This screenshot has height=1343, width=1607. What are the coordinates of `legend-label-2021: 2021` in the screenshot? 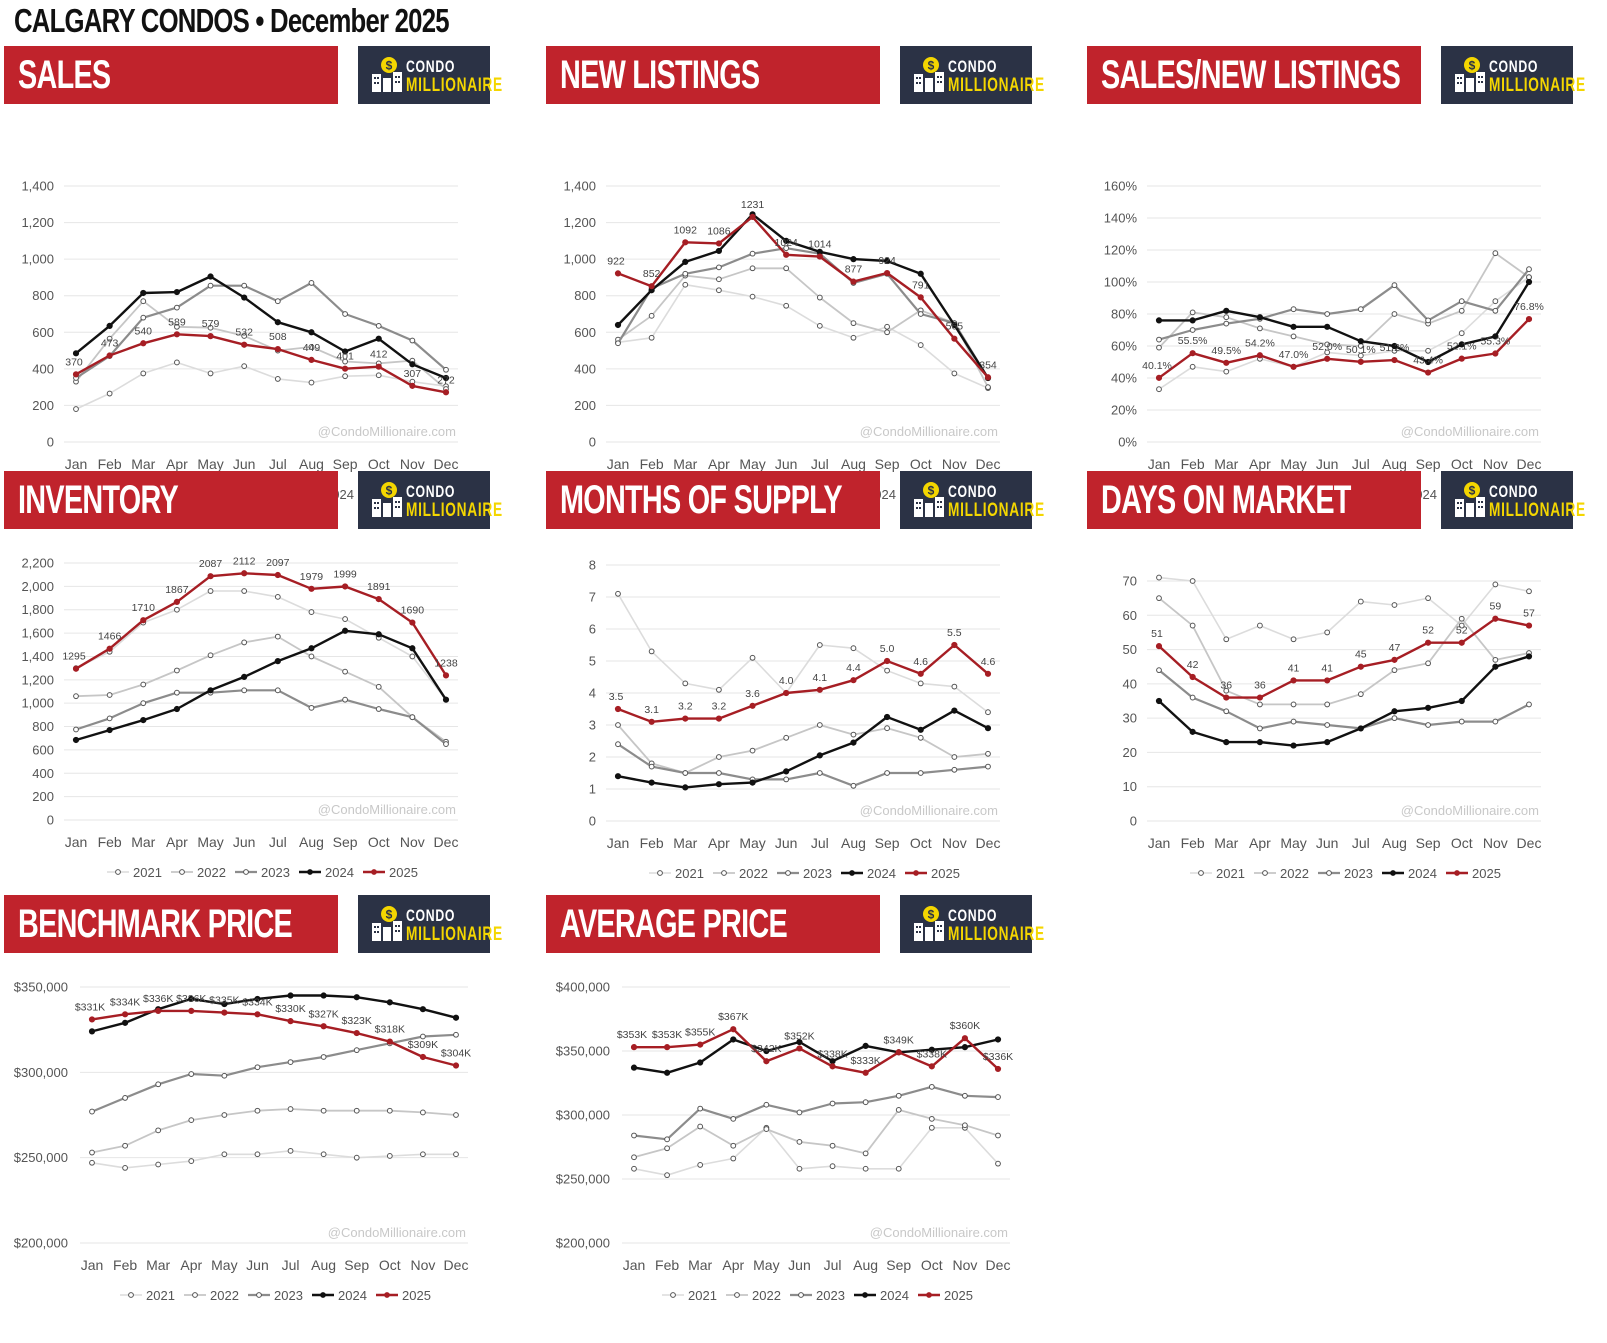 It's located at (160, 1295).